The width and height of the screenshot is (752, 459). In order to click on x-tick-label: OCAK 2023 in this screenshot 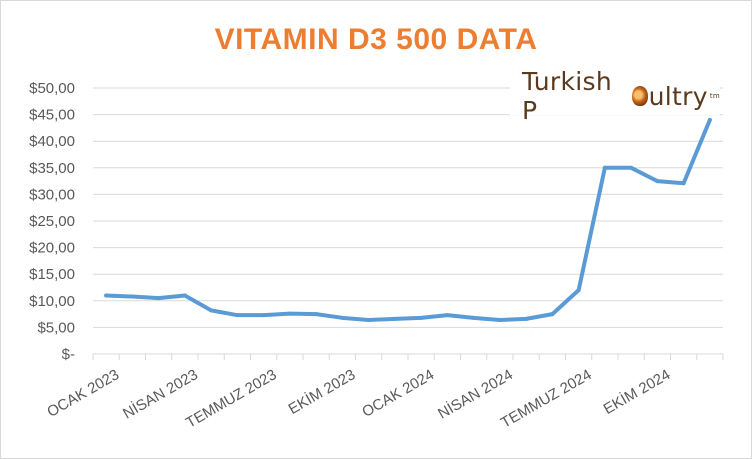, I will do `click(83, 393)`.